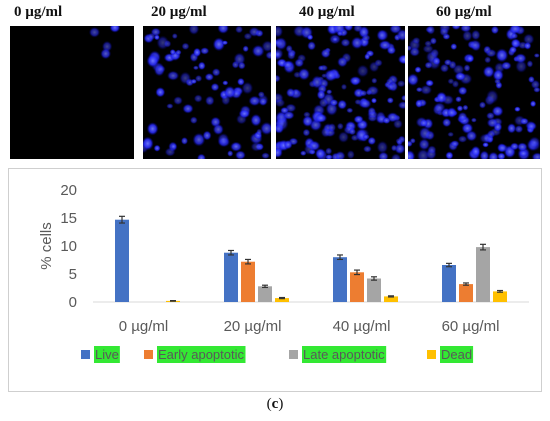 This screenshot has width=550, height=421. I want to click on x-tick-label: 0 µg/ml, so click(144, 326).